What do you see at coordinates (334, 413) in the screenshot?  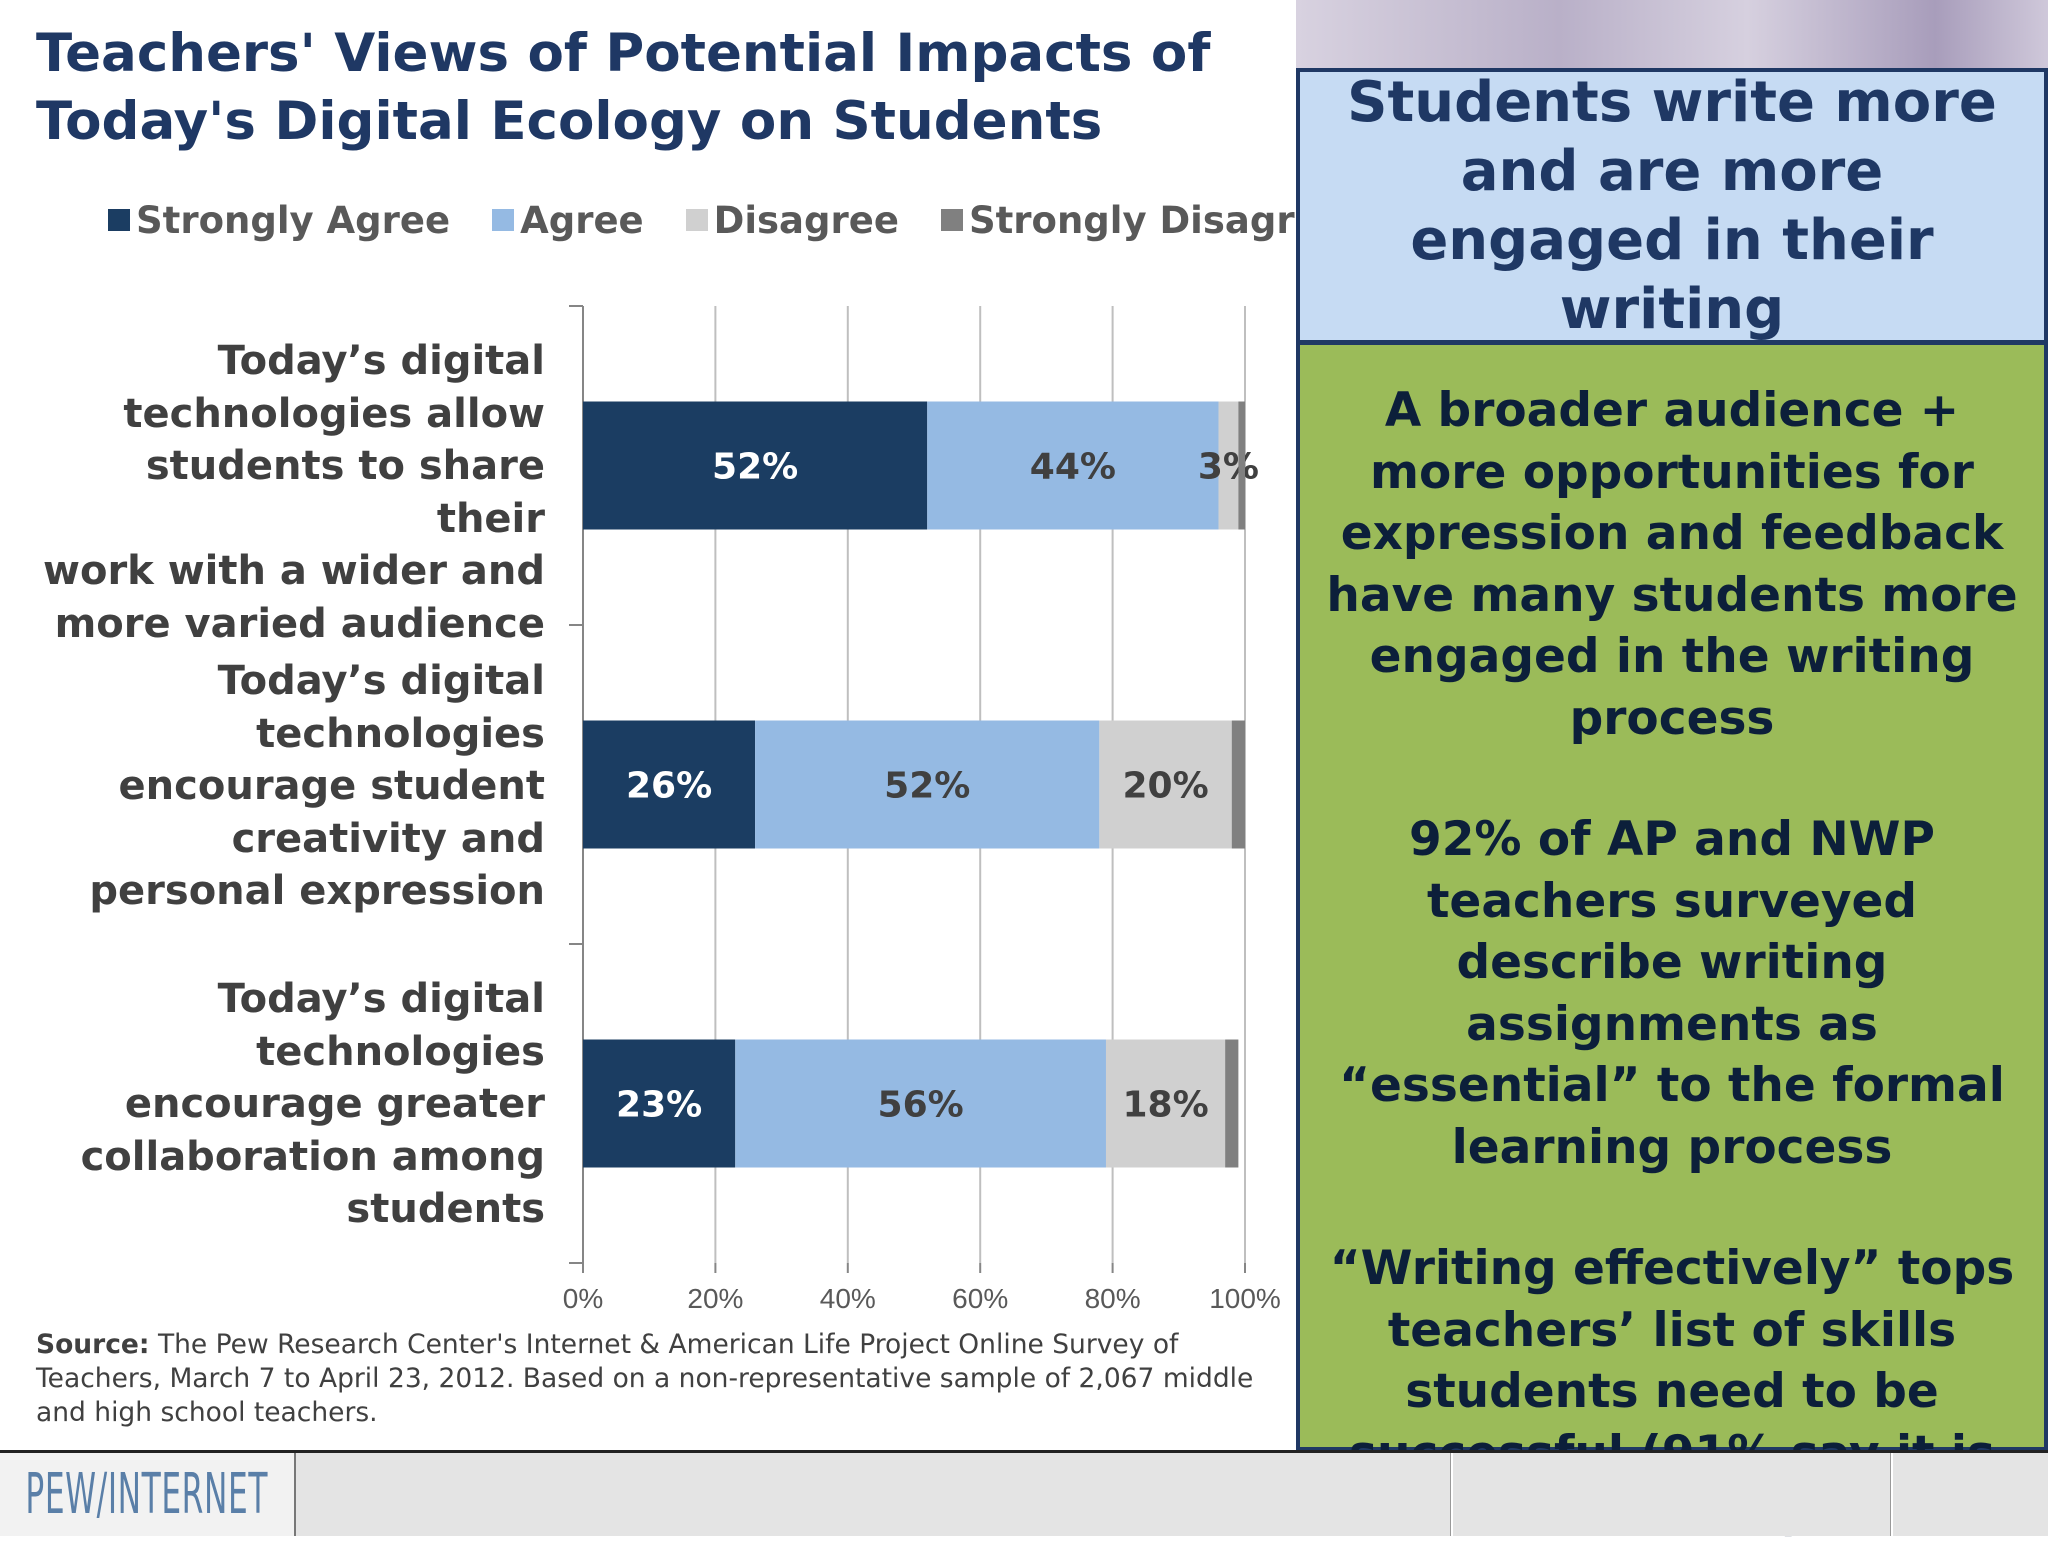 I see `category-label-line: technologies allow` at bounding box center [334, 413].